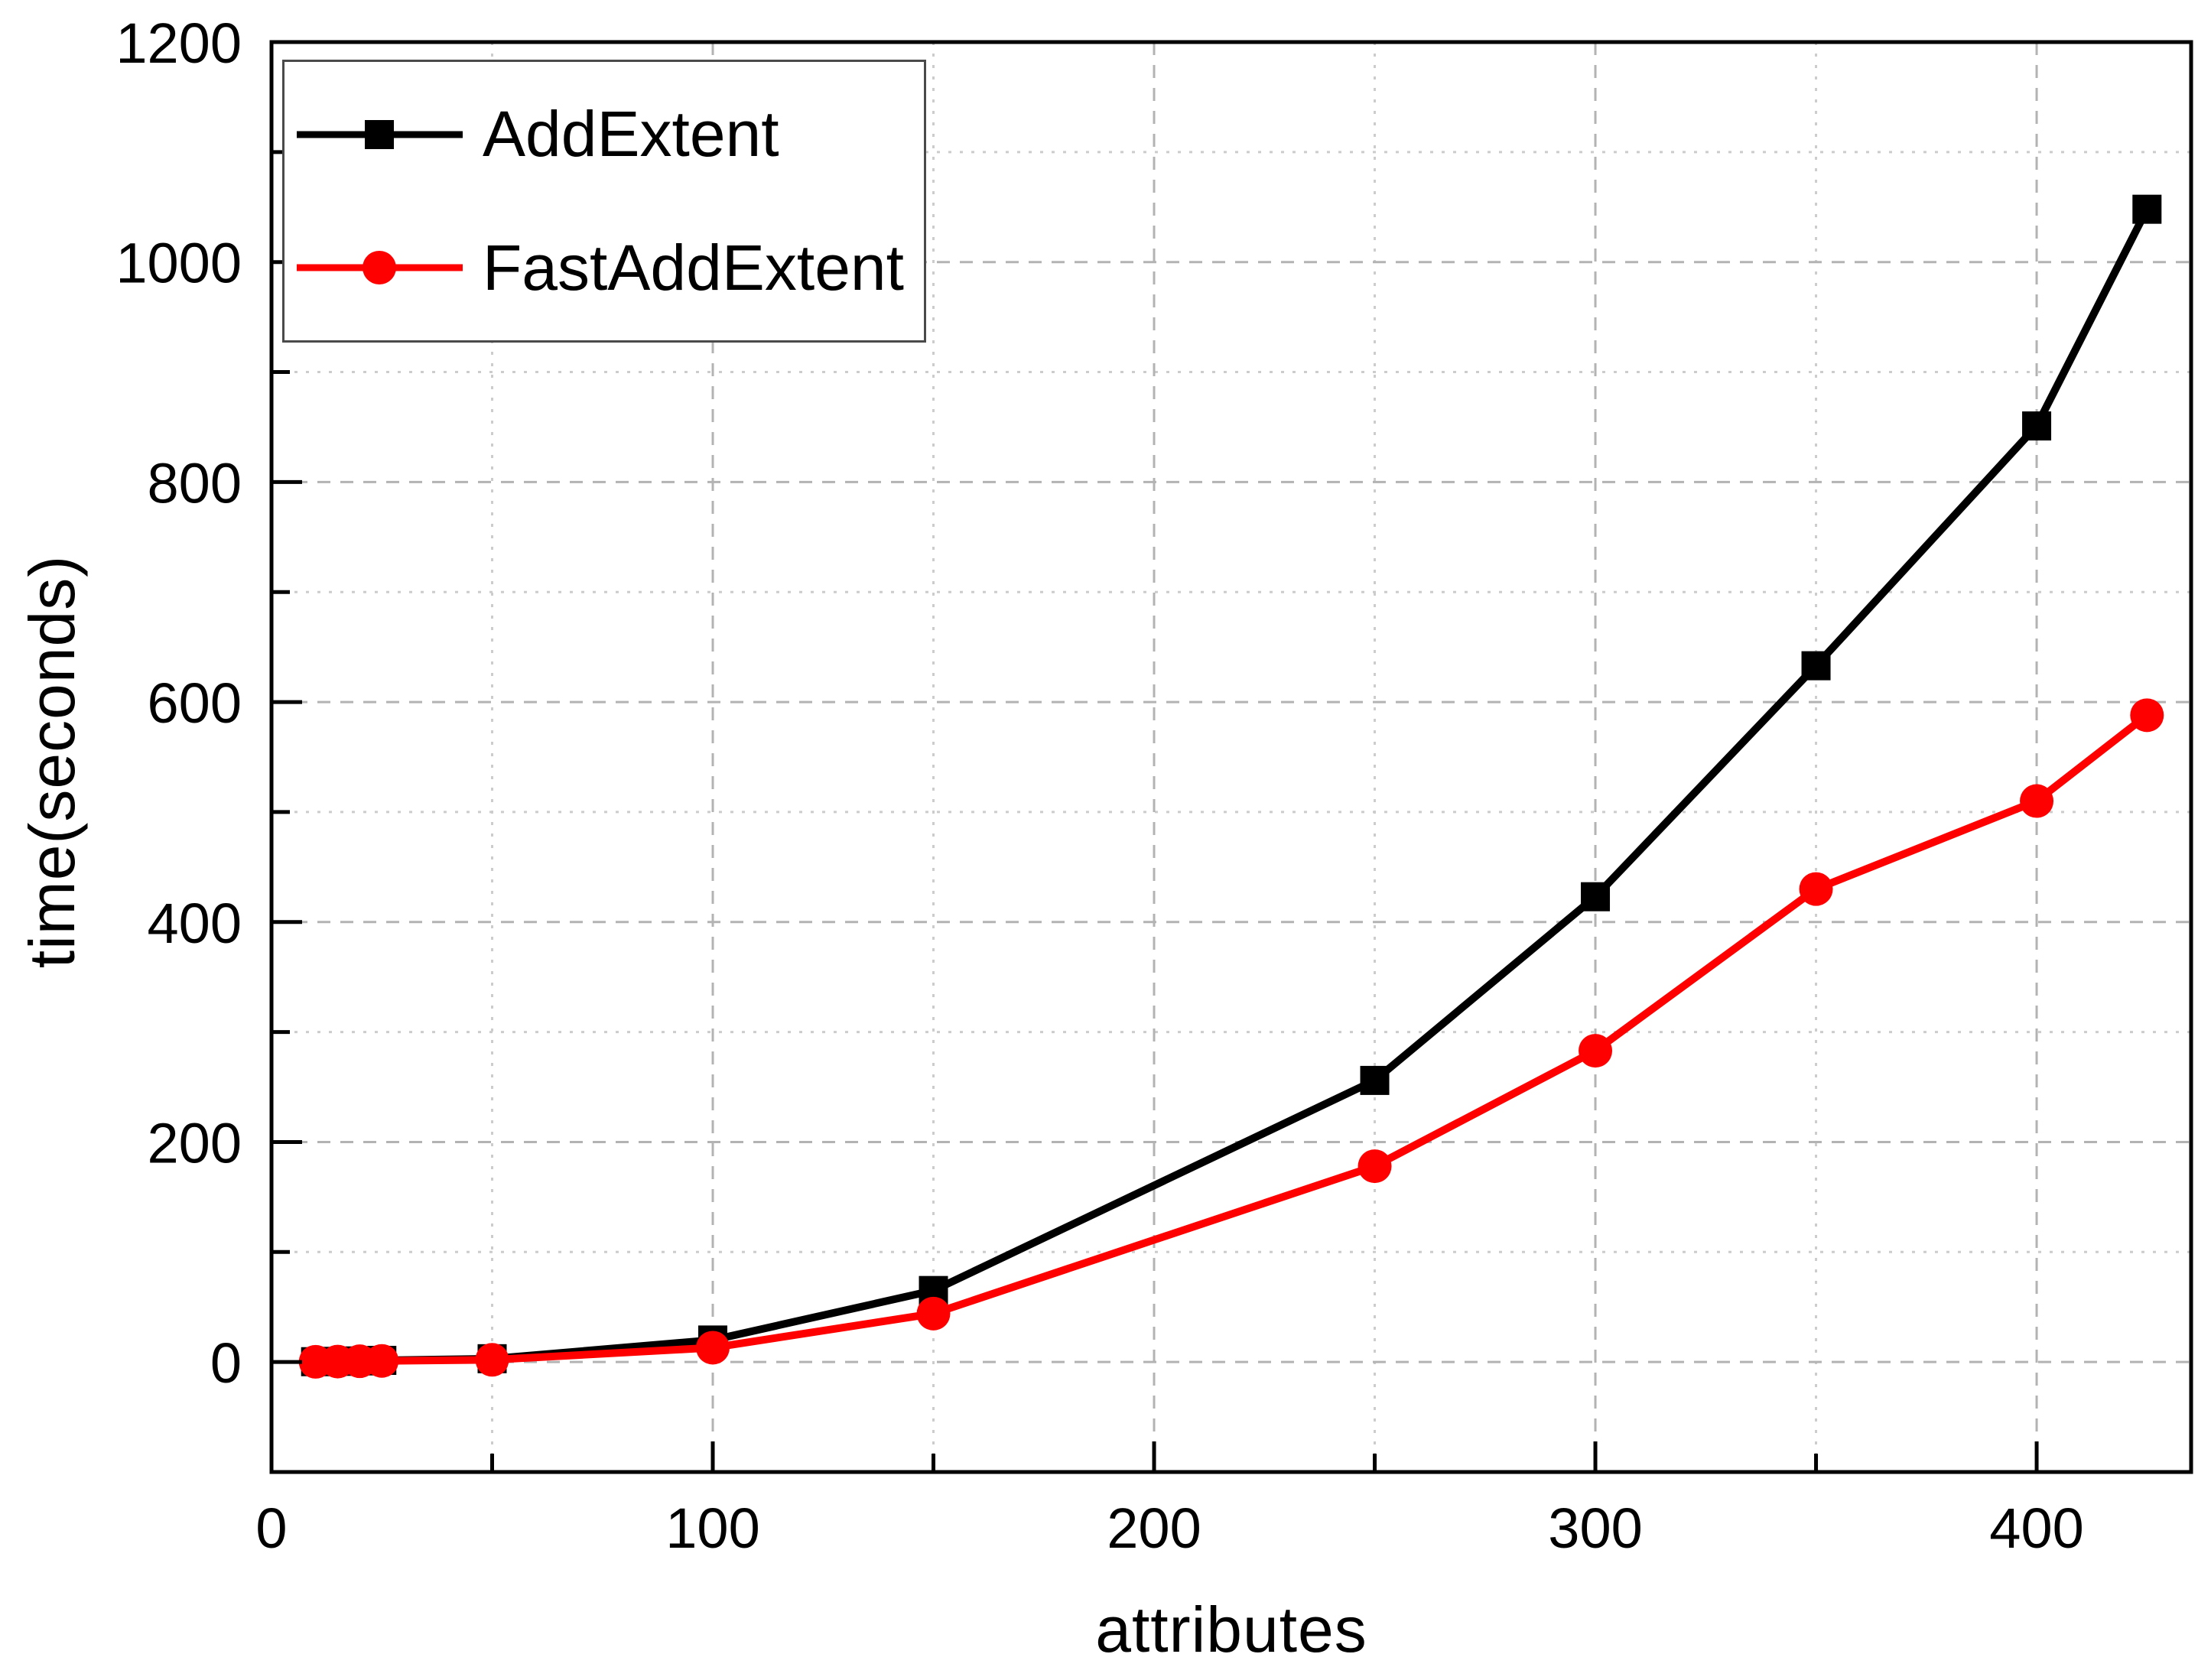 Image resolution: width=2211 pixels, height=1680 pixels. I want to click on svg-text: 1000, so click(178, 263).